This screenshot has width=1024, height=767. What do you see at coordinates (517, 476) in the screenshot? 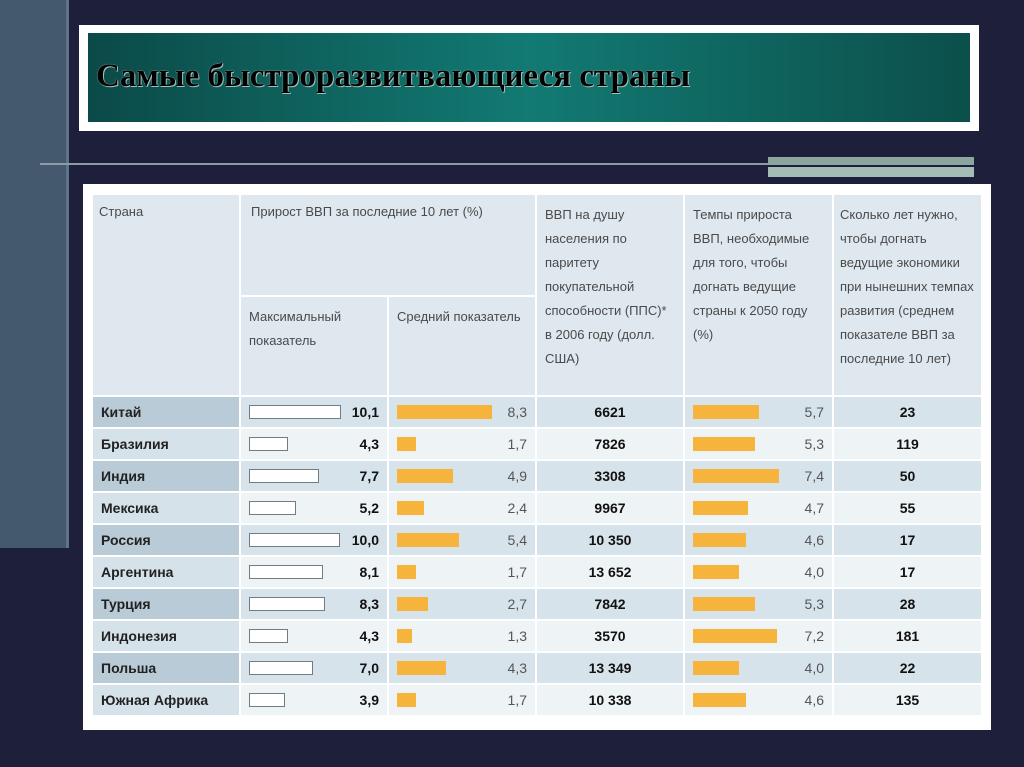
I see `avg-value: 4,9` at bounding box center [517, 476].